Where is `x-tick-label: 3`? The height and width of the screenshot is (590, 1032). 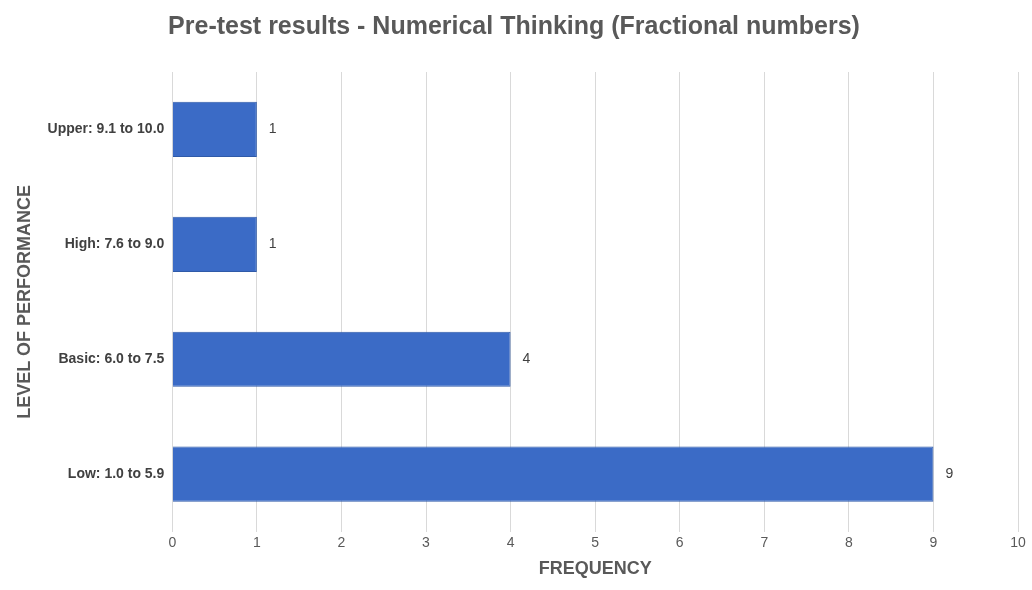
x-tick-label: 3 is located at coordinates (426, 541).